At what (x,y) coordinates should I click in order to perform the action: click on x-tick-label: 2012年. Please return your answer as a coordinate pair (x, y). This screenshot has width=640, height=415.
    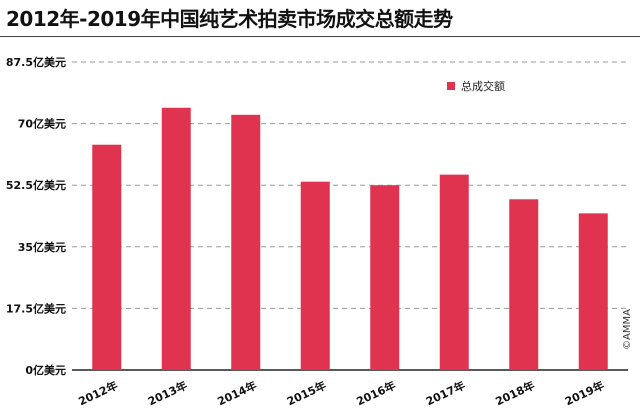
    Looking at the image, I should click on (98, 393).